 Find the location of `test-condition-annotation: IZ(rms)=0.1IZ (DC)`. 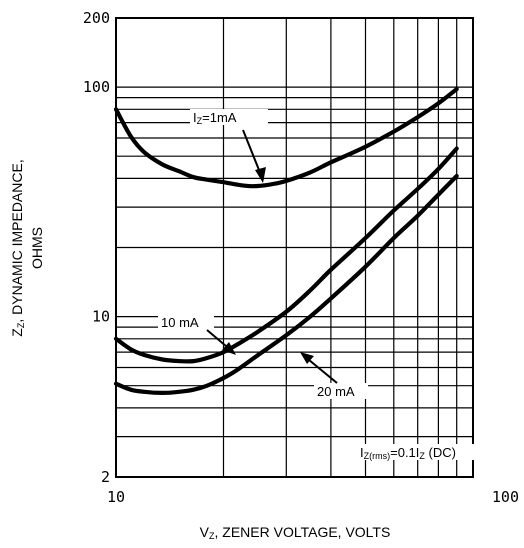

test-condition-annotation: IZ(rms)=0.1IZ (DC) is located at coordinates (422, 452).